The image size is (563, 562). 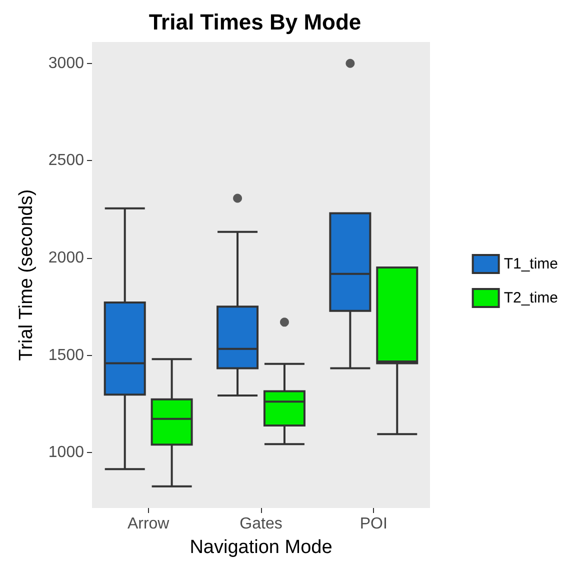 I want to click on legend-label: T1_time, so click(x=531, y=264).